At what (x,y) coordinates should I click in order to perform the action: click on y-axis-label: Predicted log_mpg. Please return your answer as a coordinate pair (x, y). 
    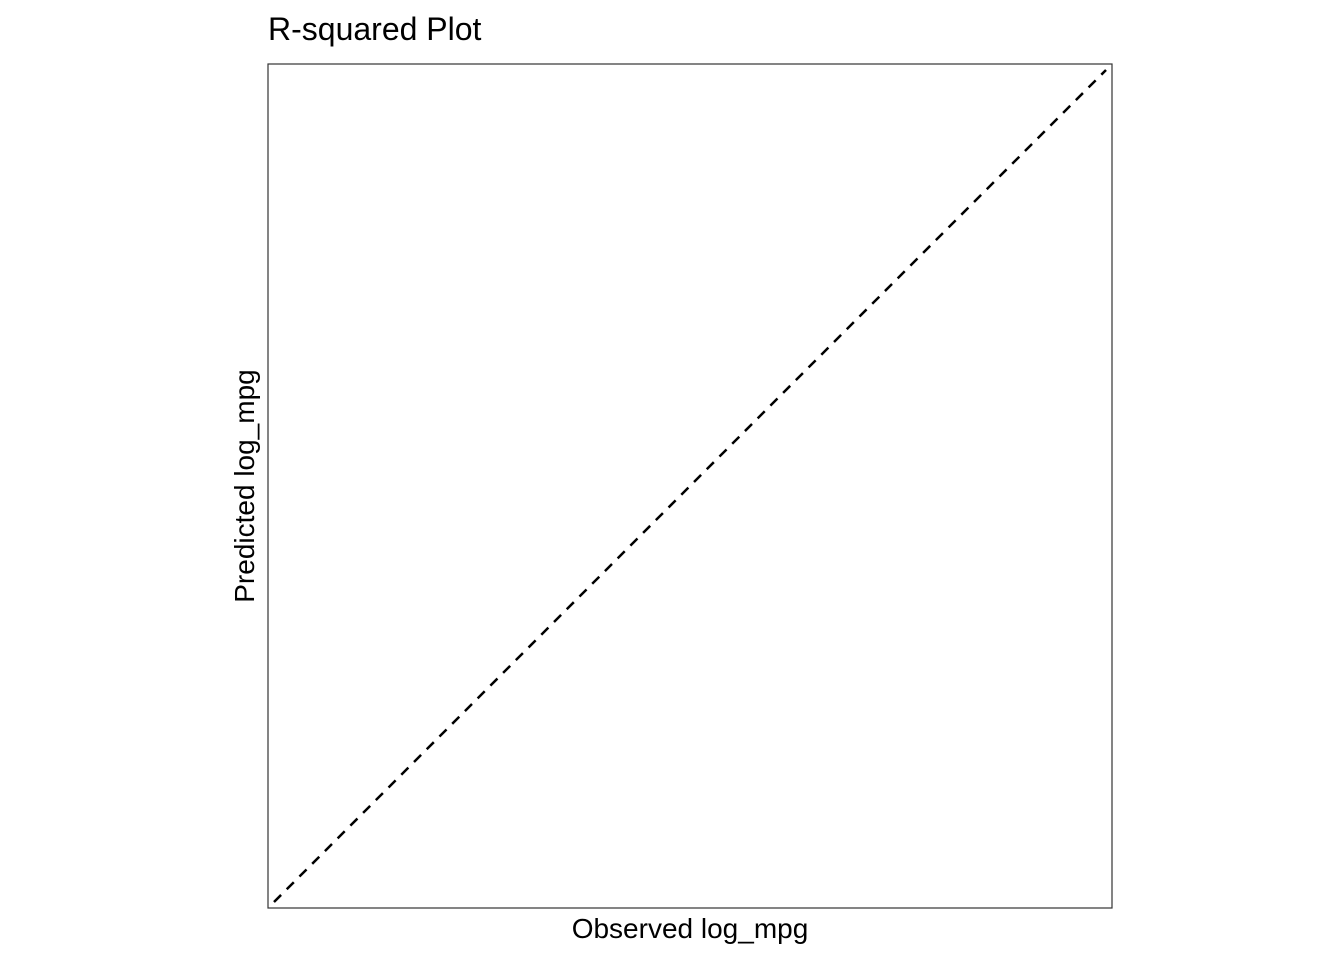
    Looking at the image, I should click on (244, 485).